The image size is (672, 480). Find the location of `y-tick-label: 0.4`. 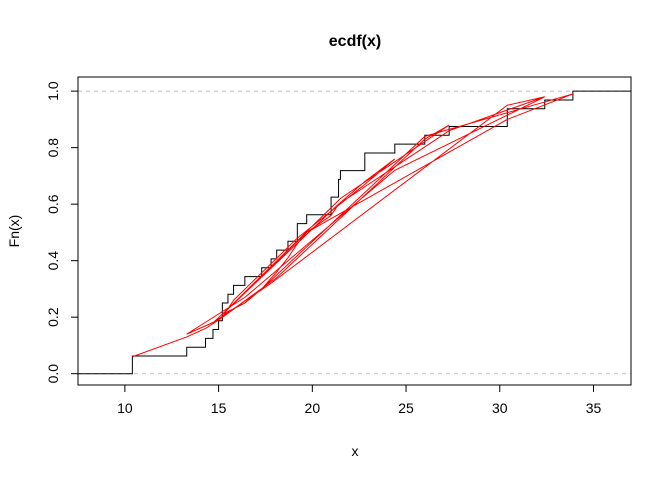

y-tick-label: 0.4 is located at coordinates (53, 261).